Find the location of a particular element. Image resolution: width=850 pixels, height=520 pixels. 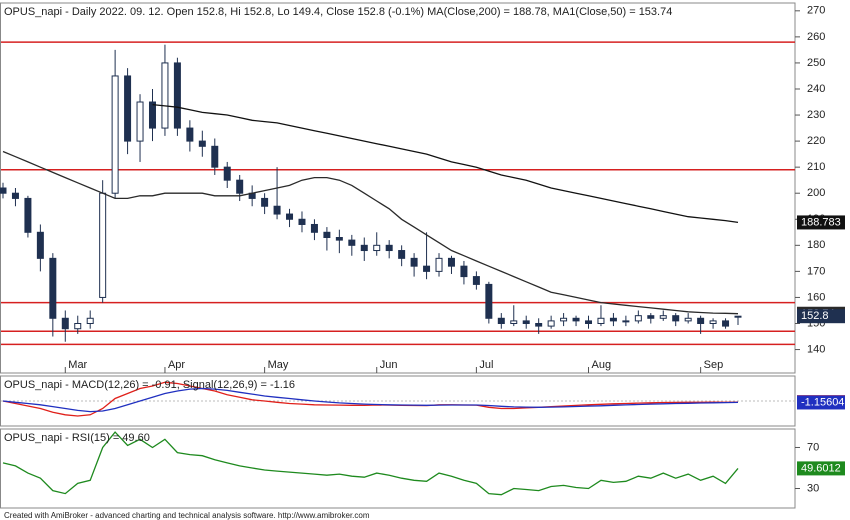

value-box-label: 188.783 is located at coordinates (821, 222).